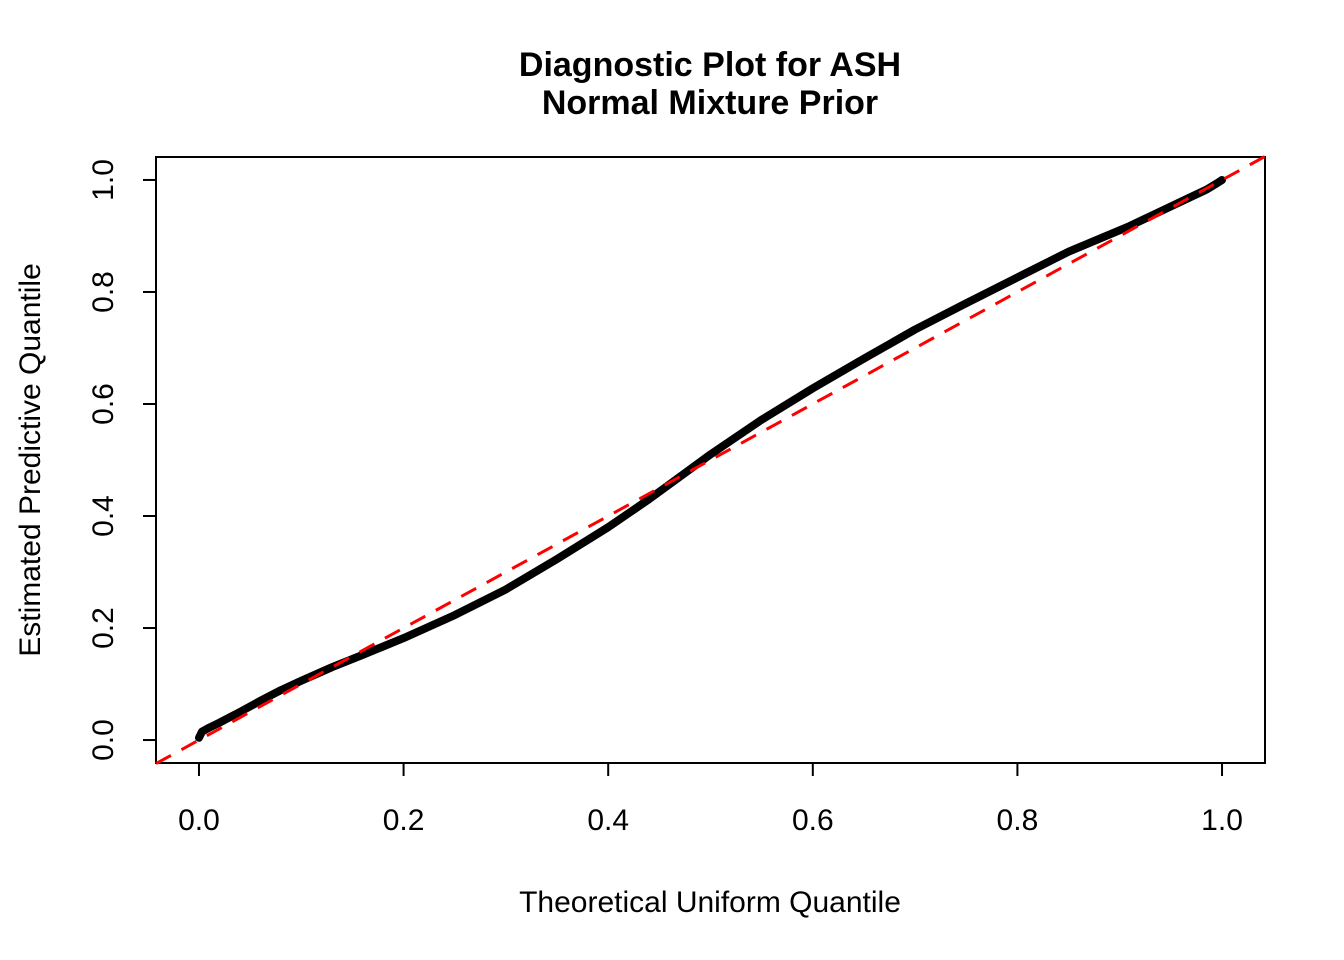 This screenshot has height=960, width=1344. I want to click on y-axis-ticks: 0.0 0.2 0.4 0.6 0.8 1.0, so click(121, 460).